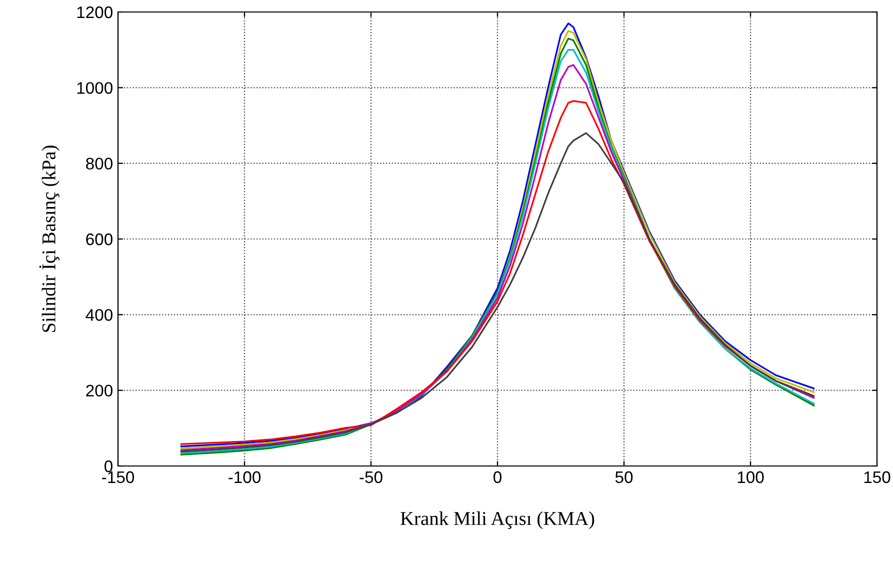 The width and height of the screenshot is (893, 573). Describe the element at coordinates (624, 477) in the screenshot. I see `x-tick-label: 50` at that location.